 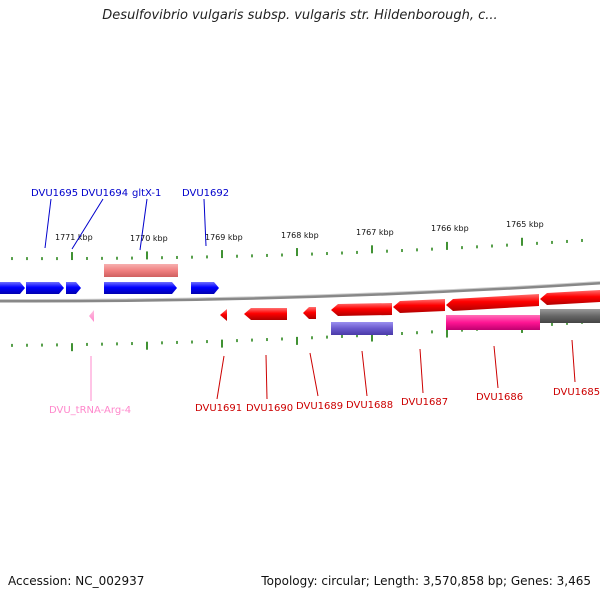 I want to click on scale-label: 1770 kbp, so click(x=149, y=238).